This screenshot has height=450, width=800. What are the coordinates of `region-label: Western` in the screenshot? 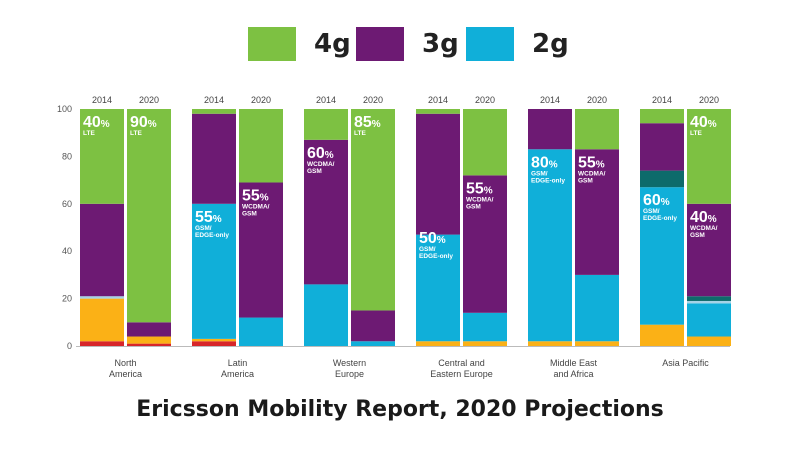 It's located at (349, 363).